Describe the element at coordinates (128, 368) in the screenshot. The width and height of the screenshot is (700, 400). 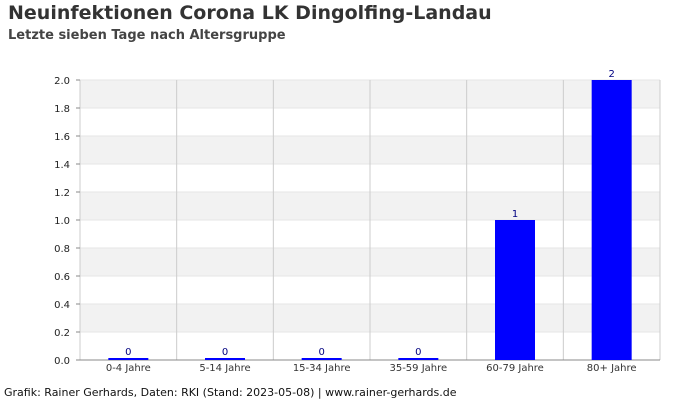
I see `category-label: 0-4 Jahre` at that location.